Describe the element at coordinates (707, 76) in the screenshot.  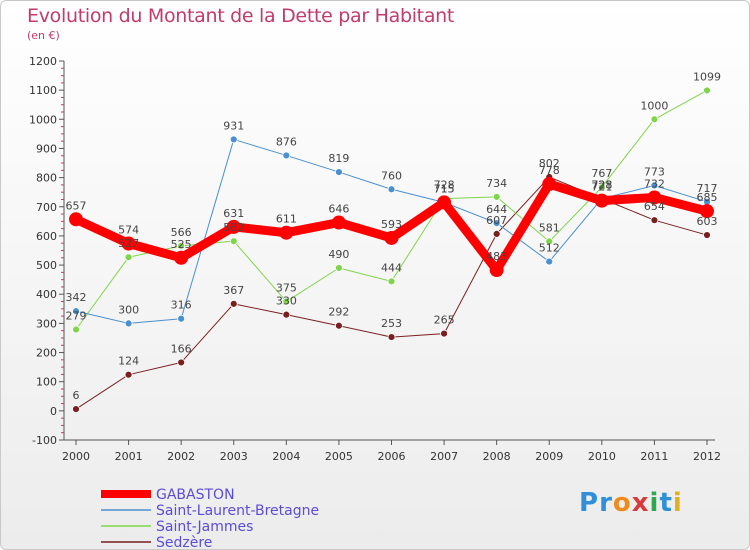
I see `data-label: 1099` at that location.